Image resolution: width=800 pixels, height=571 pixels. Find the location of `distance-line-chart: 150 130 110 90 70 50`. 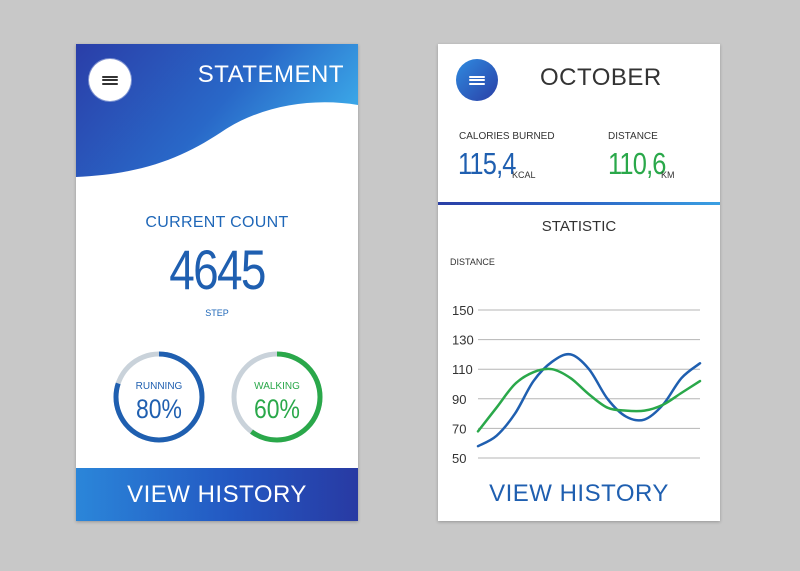

distance-line-chart: 150 130 110 90 70 50 is located at coordinates (577, 384).